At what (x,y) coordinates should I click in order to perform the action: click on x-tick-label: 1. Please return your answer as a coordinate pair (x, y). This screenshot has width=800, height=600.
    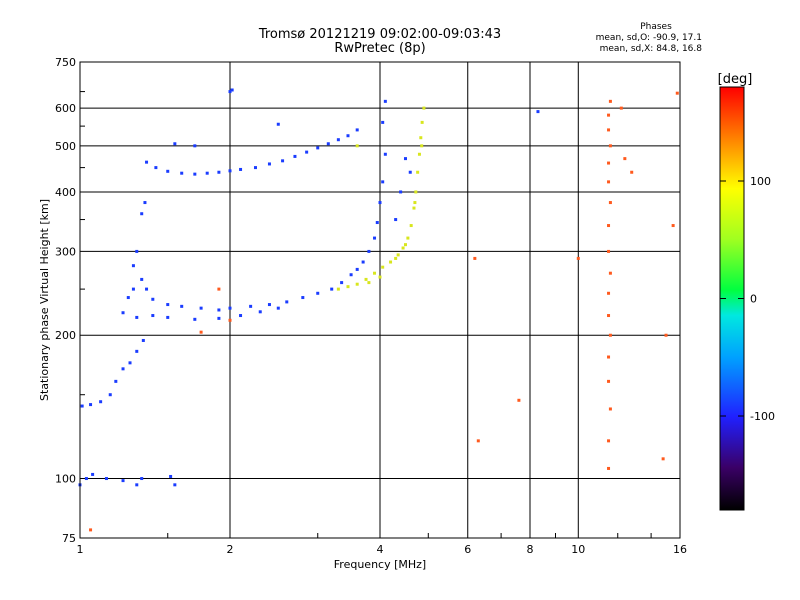
    Looking at the image, I should click on (80, 549).